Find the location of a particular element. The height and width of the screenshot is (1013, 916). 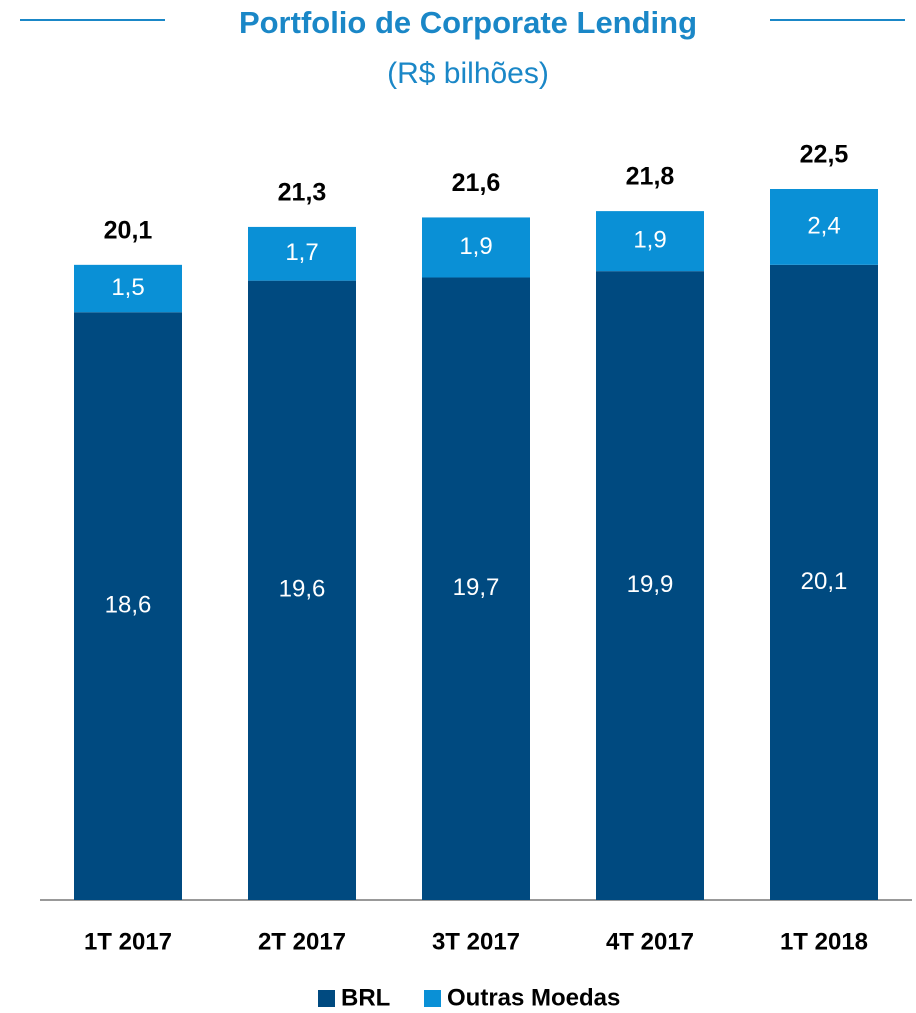

chart-title: Portfolio de Corporate Lending is located at coordinates (468, 22).